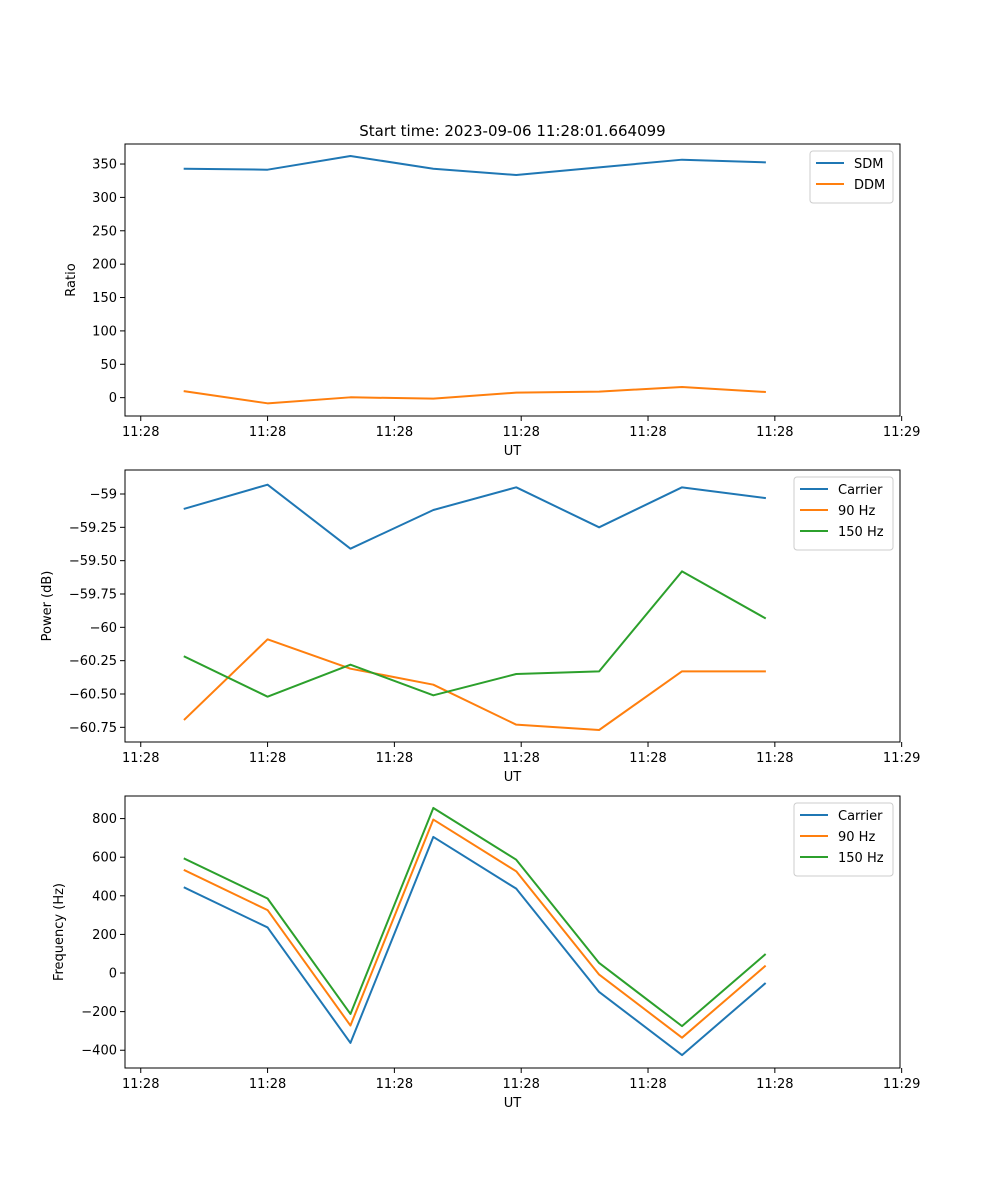 The image size is (1000, 1200). What do you see at coordinates (104, 165) in the screenshot?
I see `y-tick-label: 350` at bounding box center [104, 165].